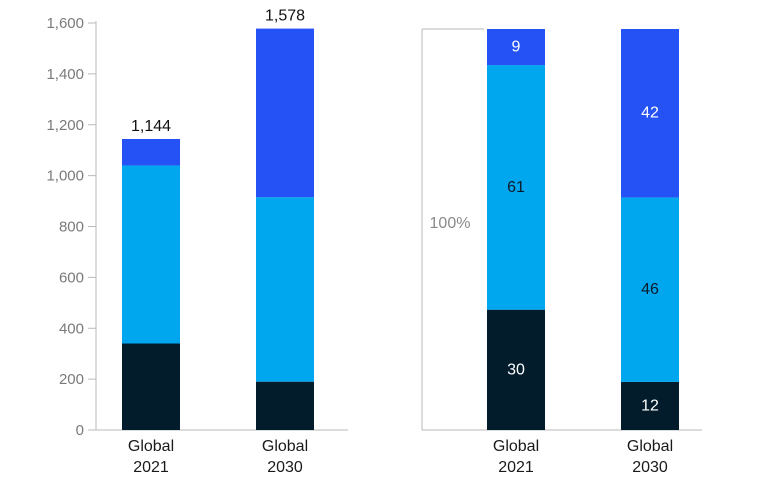 The image size is (767, 480). I want to click on data-label: 30, so click(516, 369).